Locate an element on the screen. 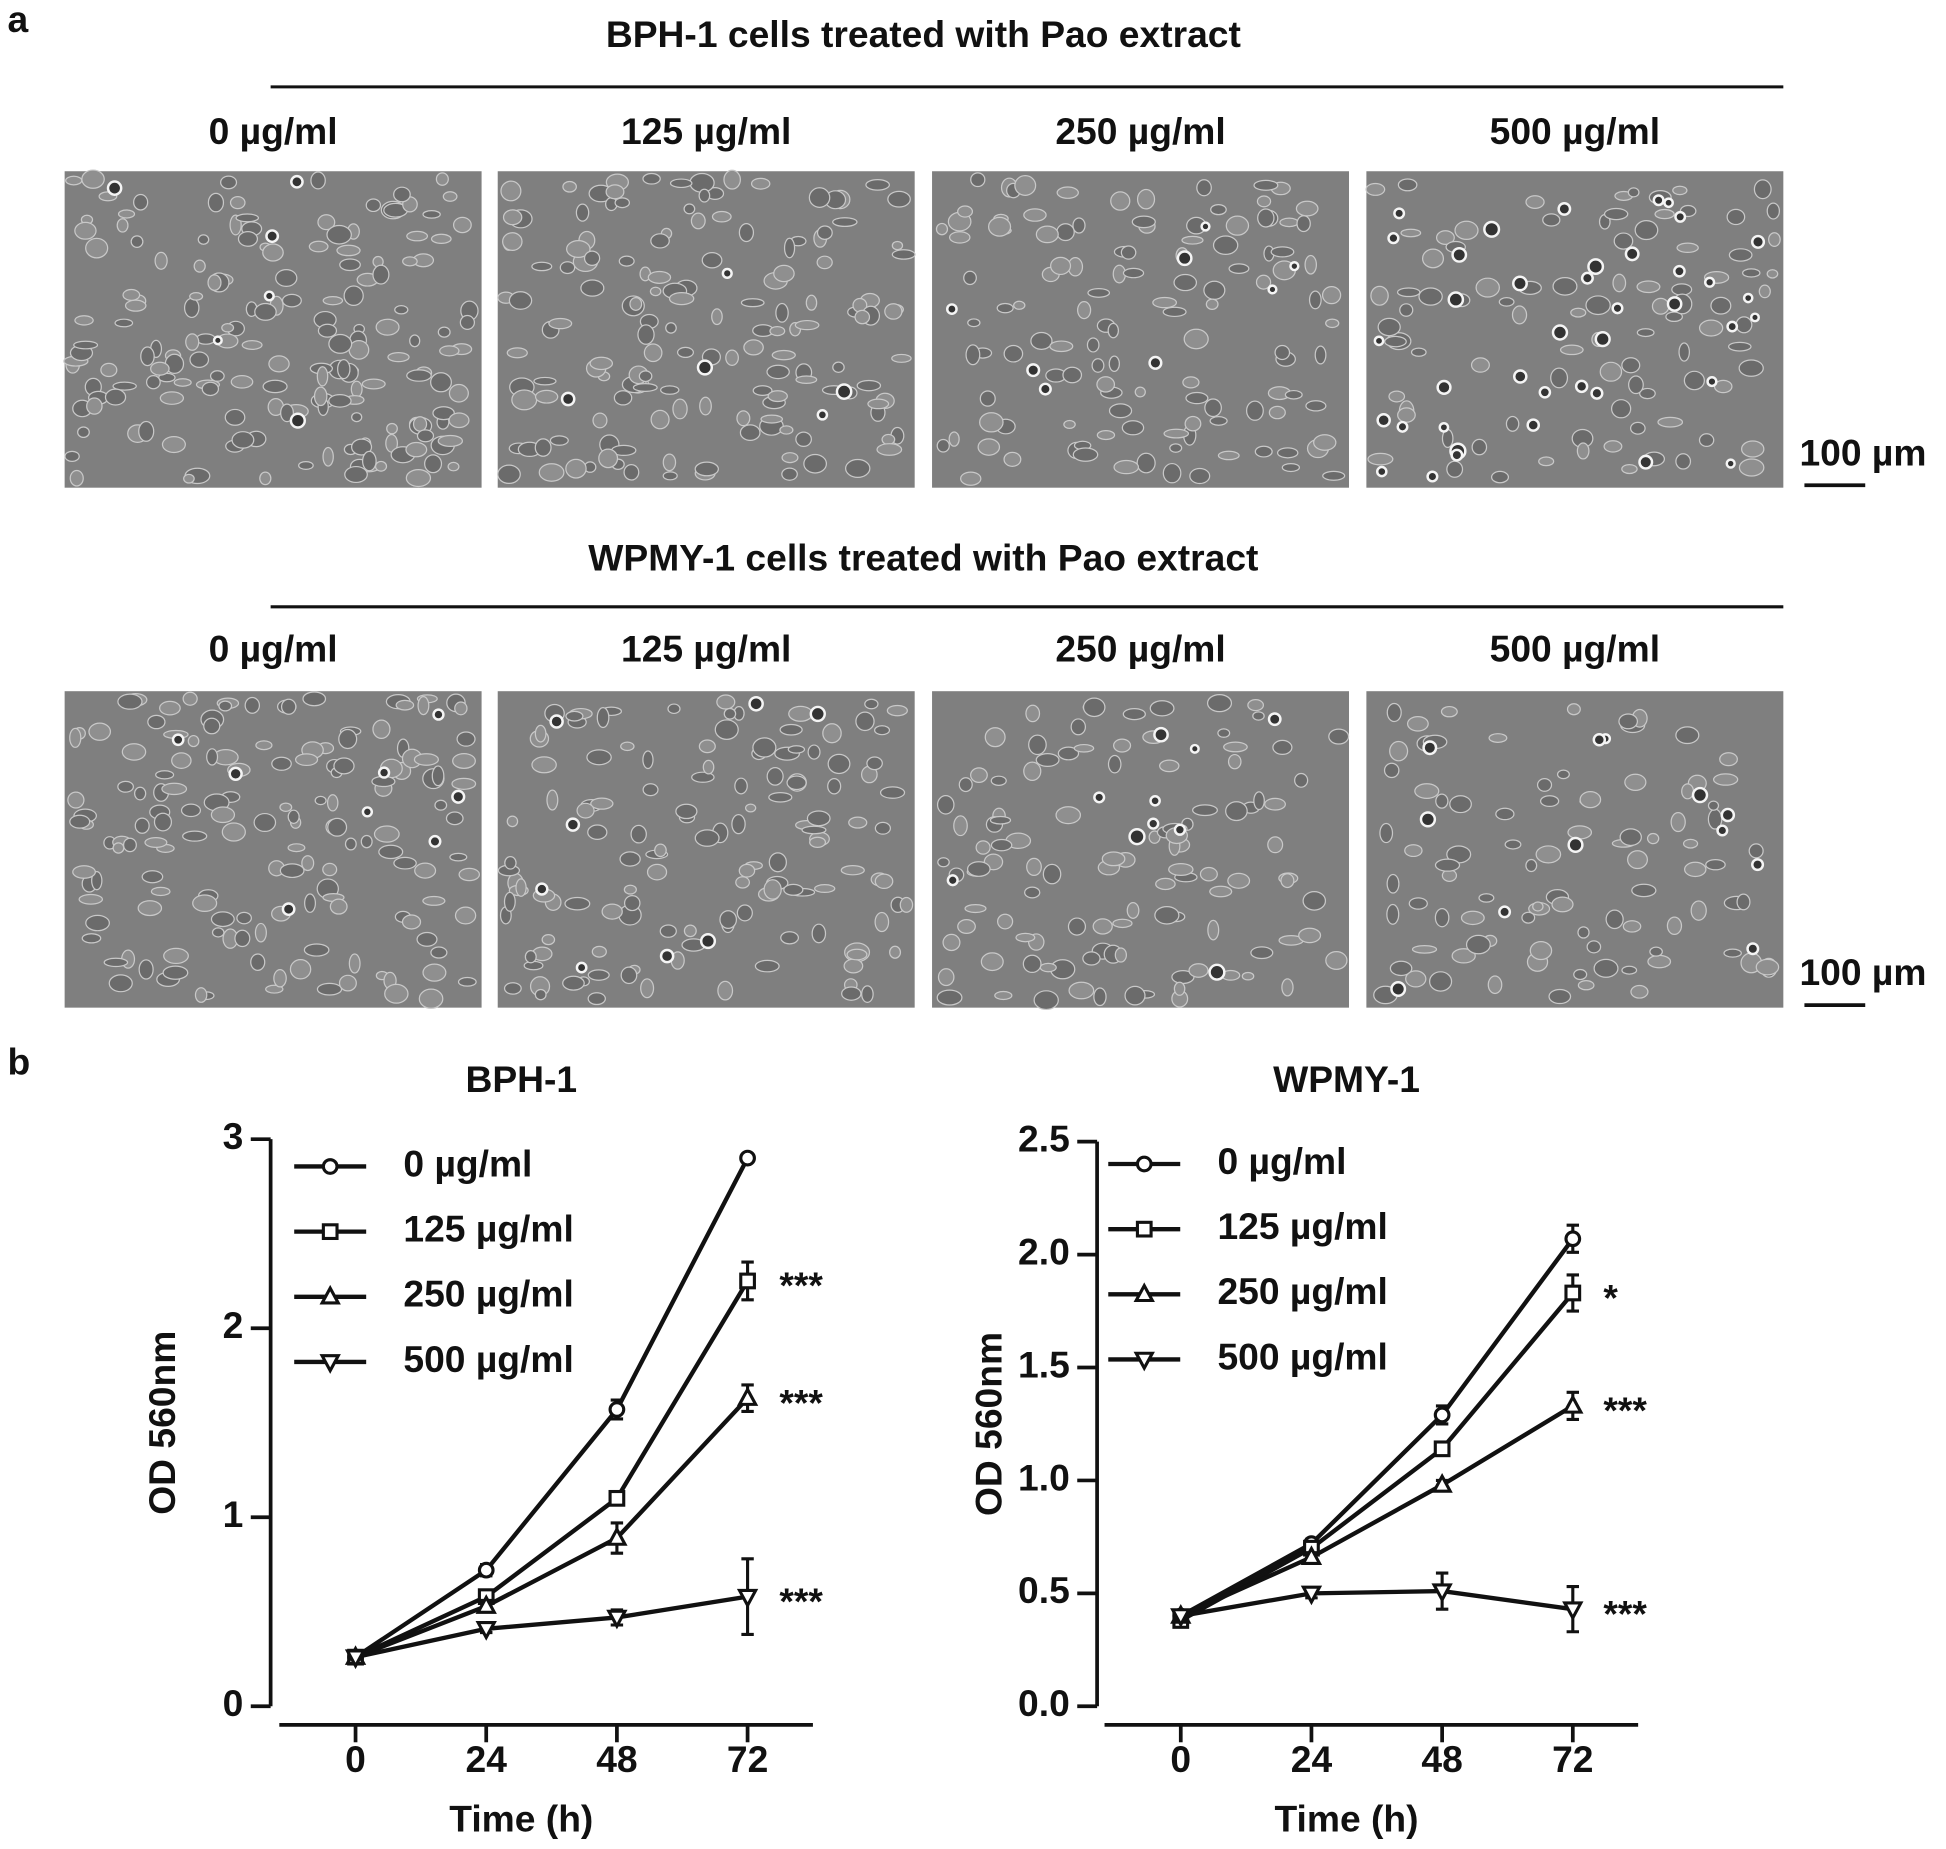 This screenshot has height=1849, width=1946. y-tick-label: 0 is located at coordinates (233, 1703).